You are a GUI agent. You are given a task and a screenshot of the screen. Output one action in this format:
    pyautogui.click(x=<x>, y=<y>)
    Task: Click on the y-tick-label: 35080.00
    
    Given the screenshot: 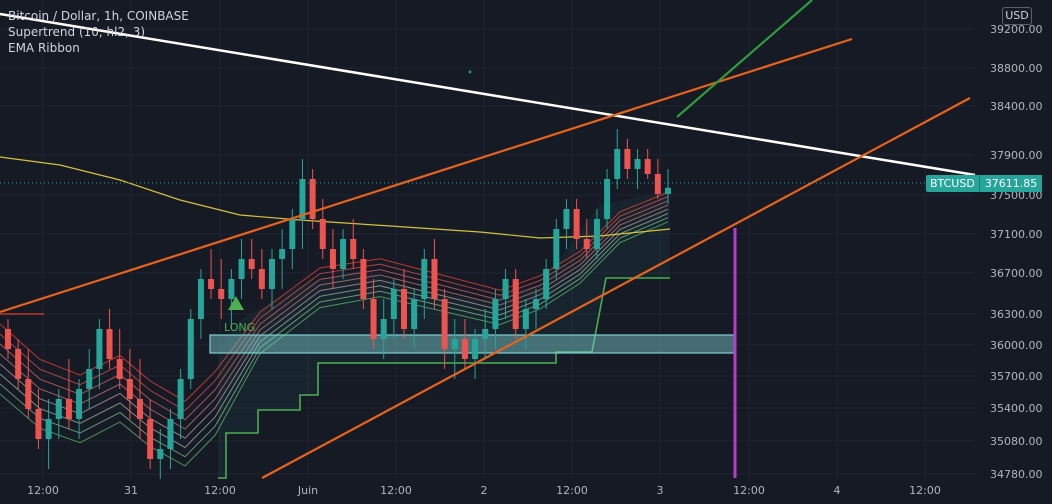 What is the action you would take?
    pyautogui.click(x=1016, y=441)
    